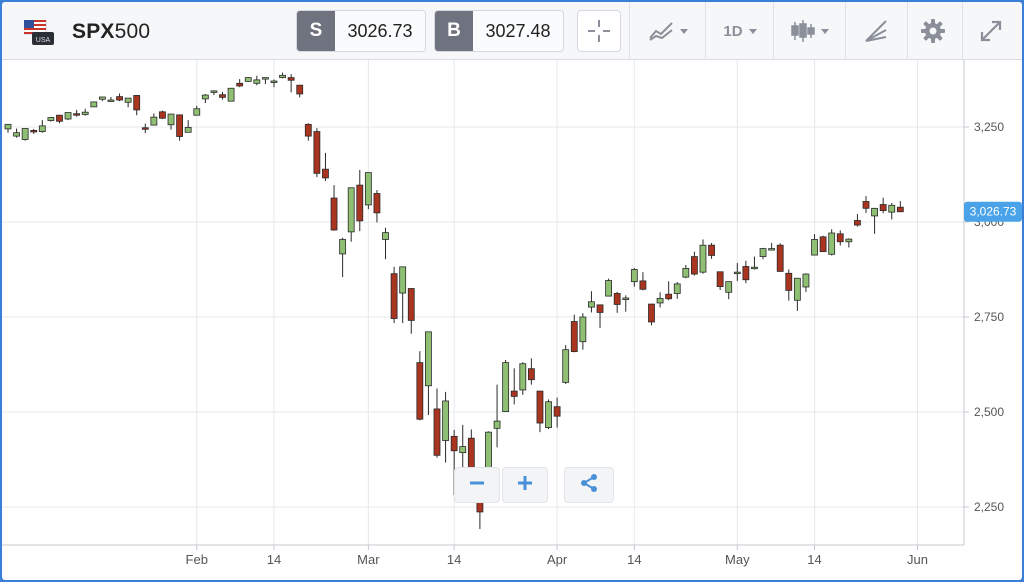 This screenshot has height=582, width=1024. What do you see at coordinates (917, 559) in the screenshot?
I see `x-tick-label: Jun` at bounding box center [917, 559].